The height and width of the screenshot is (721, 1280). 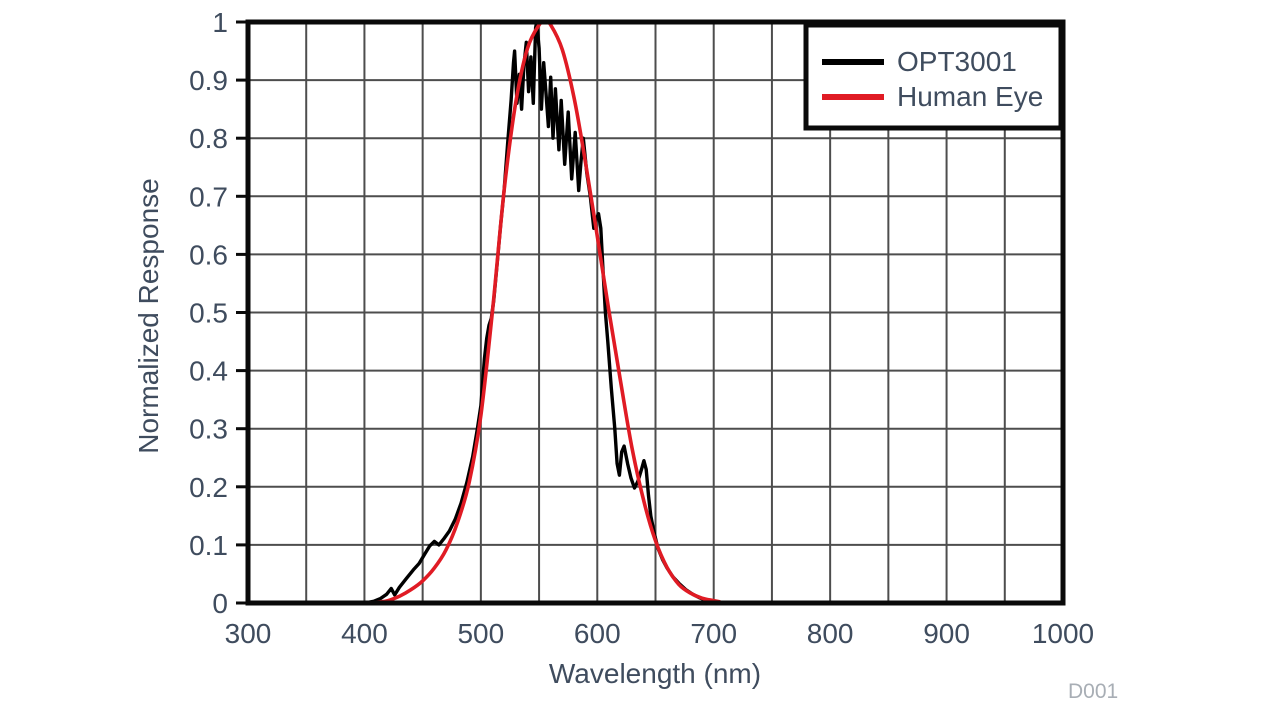 What do you see at coordinates (946, 633) in the screenshot?
I see `x-tick-label: 900` at bounding box center [946, 633].